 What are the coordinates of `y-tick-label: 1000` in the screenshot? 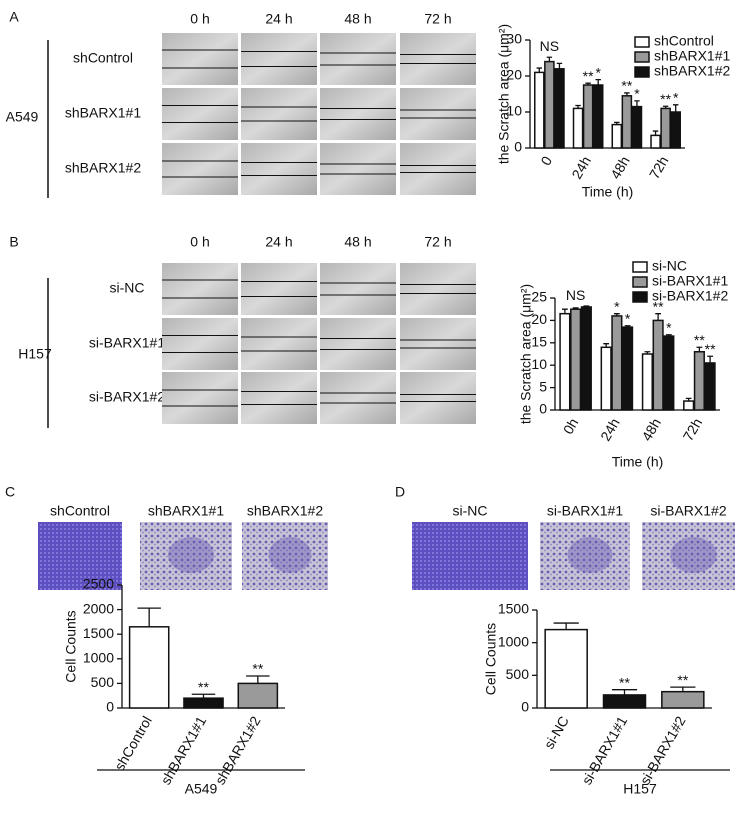 It's located at (98, 658).